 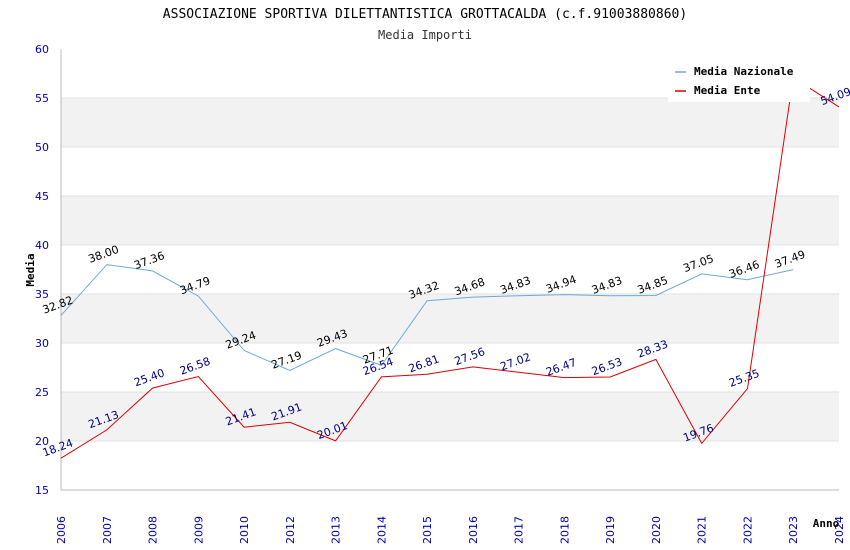 I want to click on y-tick-label: 40, so click(x=42, y=245).